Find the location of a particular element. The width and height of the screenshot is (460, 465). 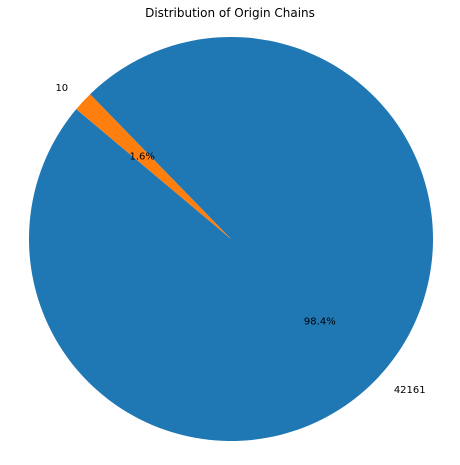

chart-title: Distribution of Origin Chains is located at coordinates (230, 13).